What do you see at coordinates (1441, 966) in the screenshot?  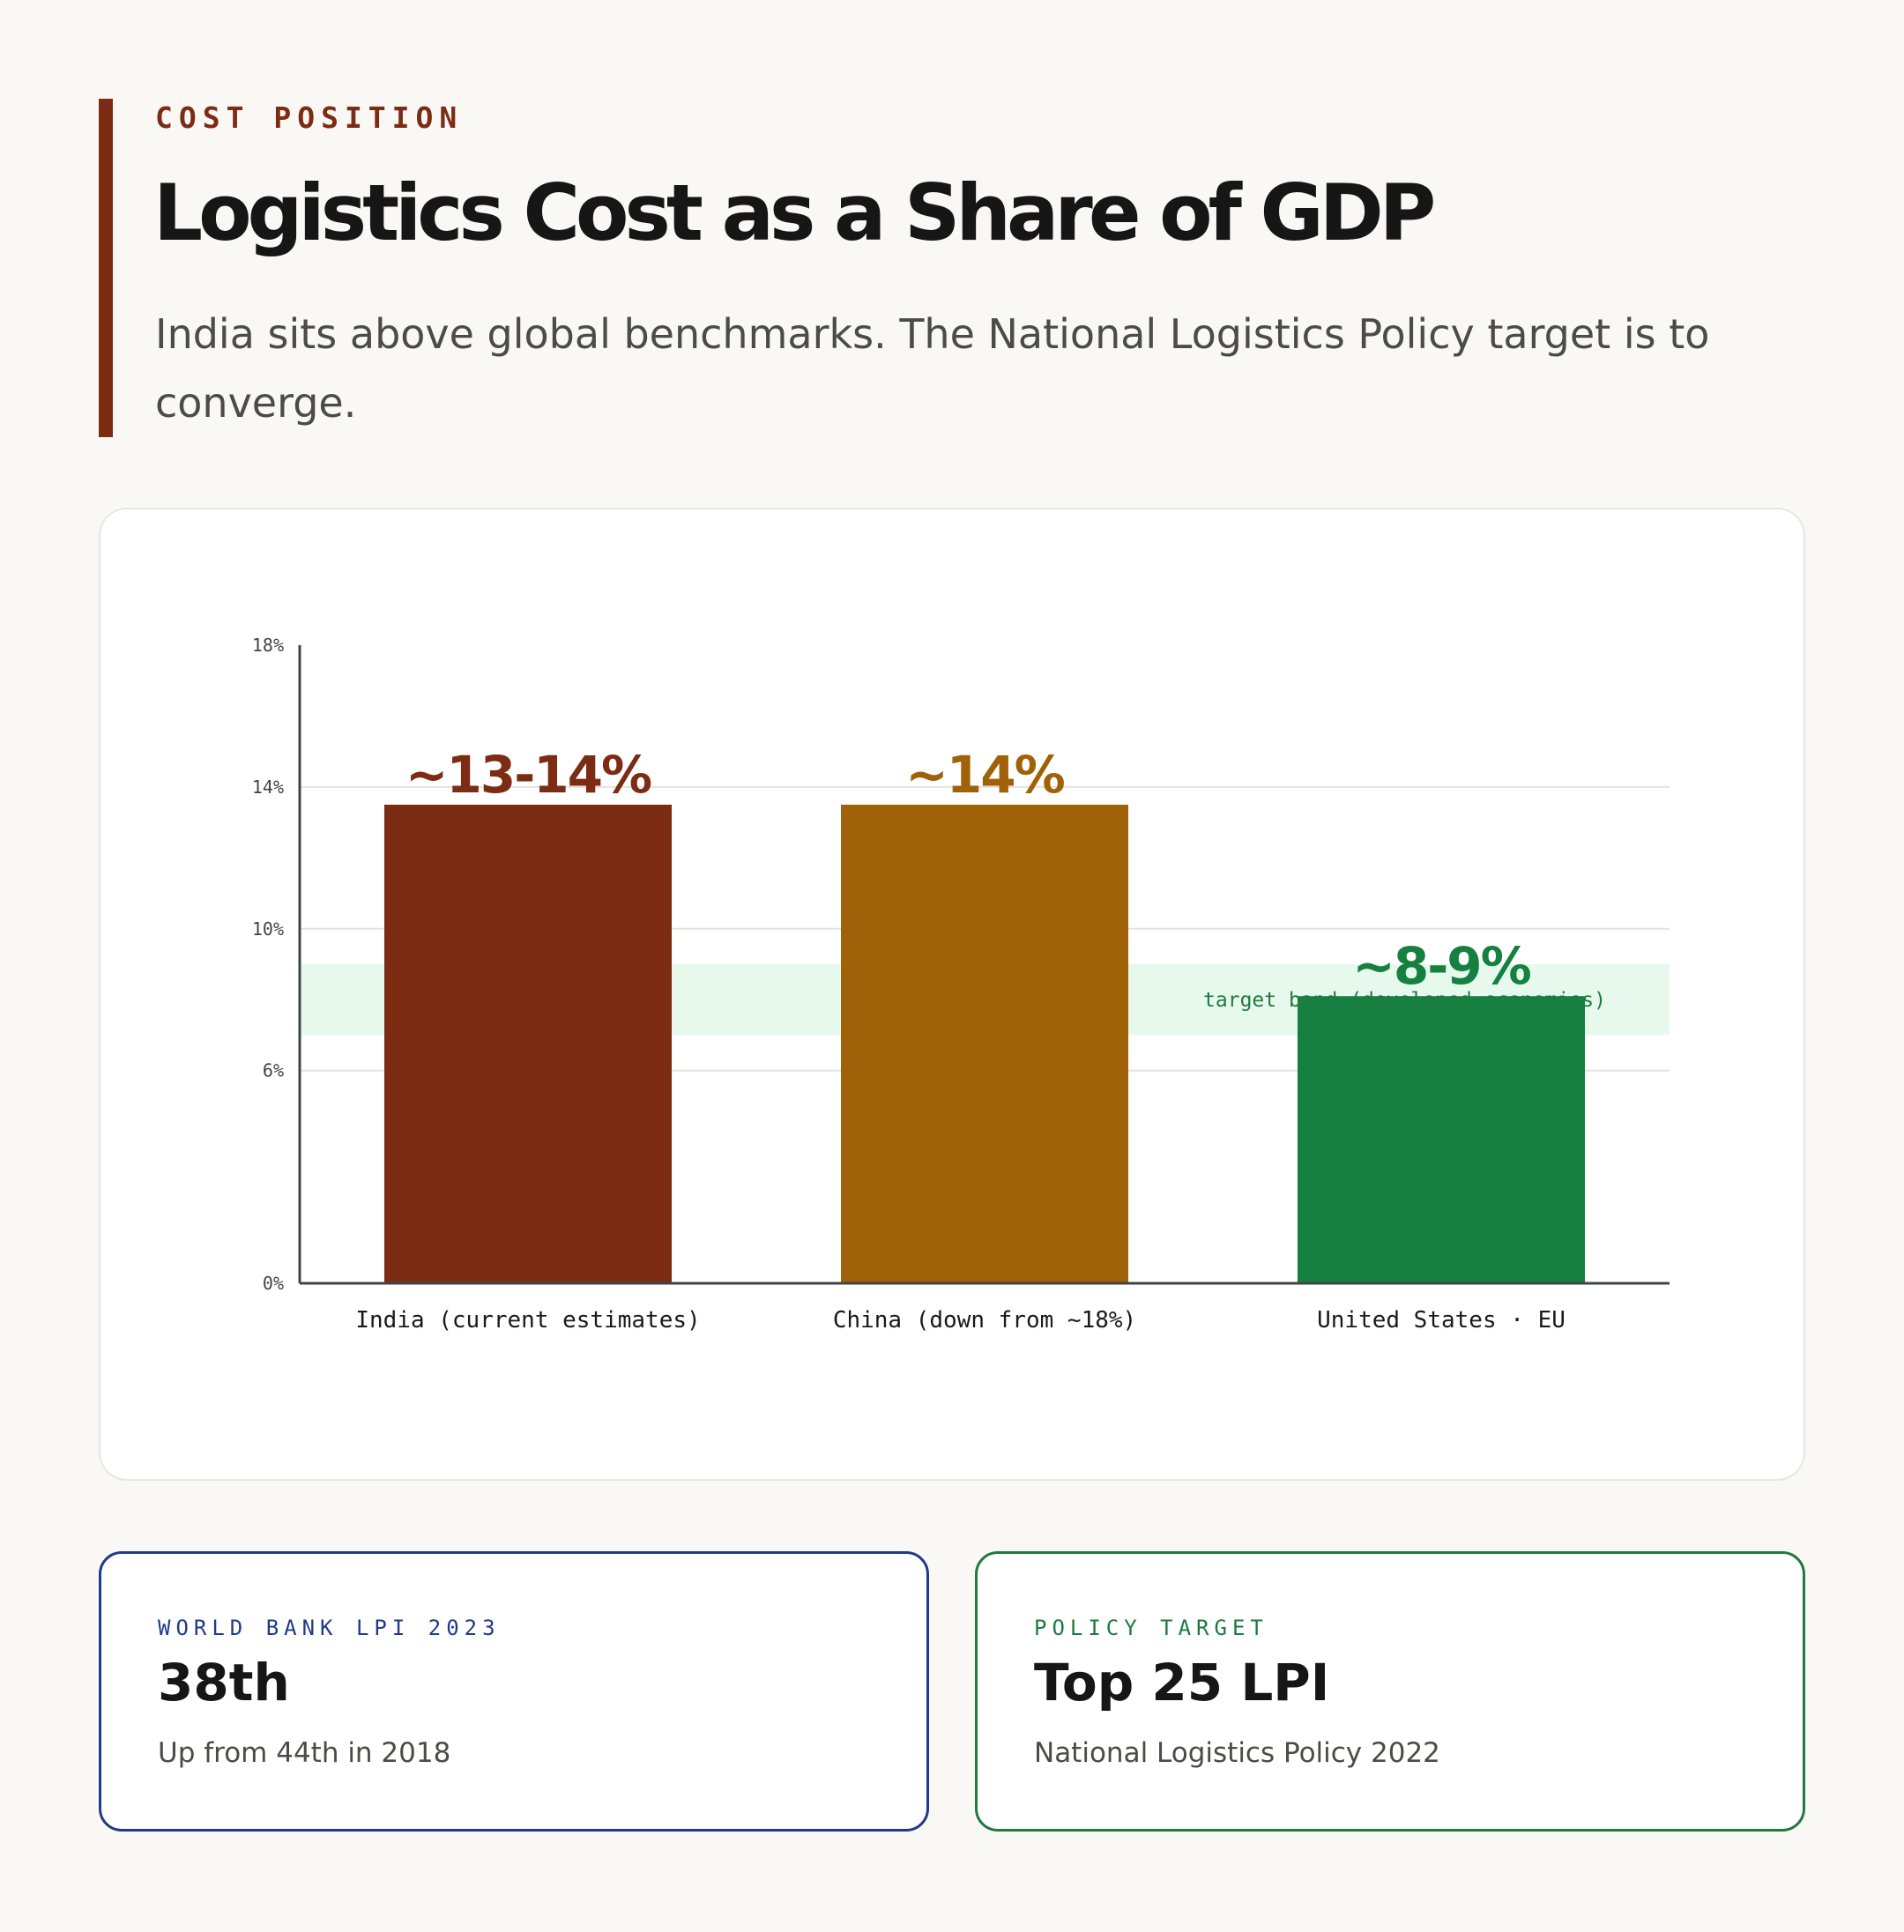 I see `bar-value-label: ~8-9%` at bounding box center [1441, 966].